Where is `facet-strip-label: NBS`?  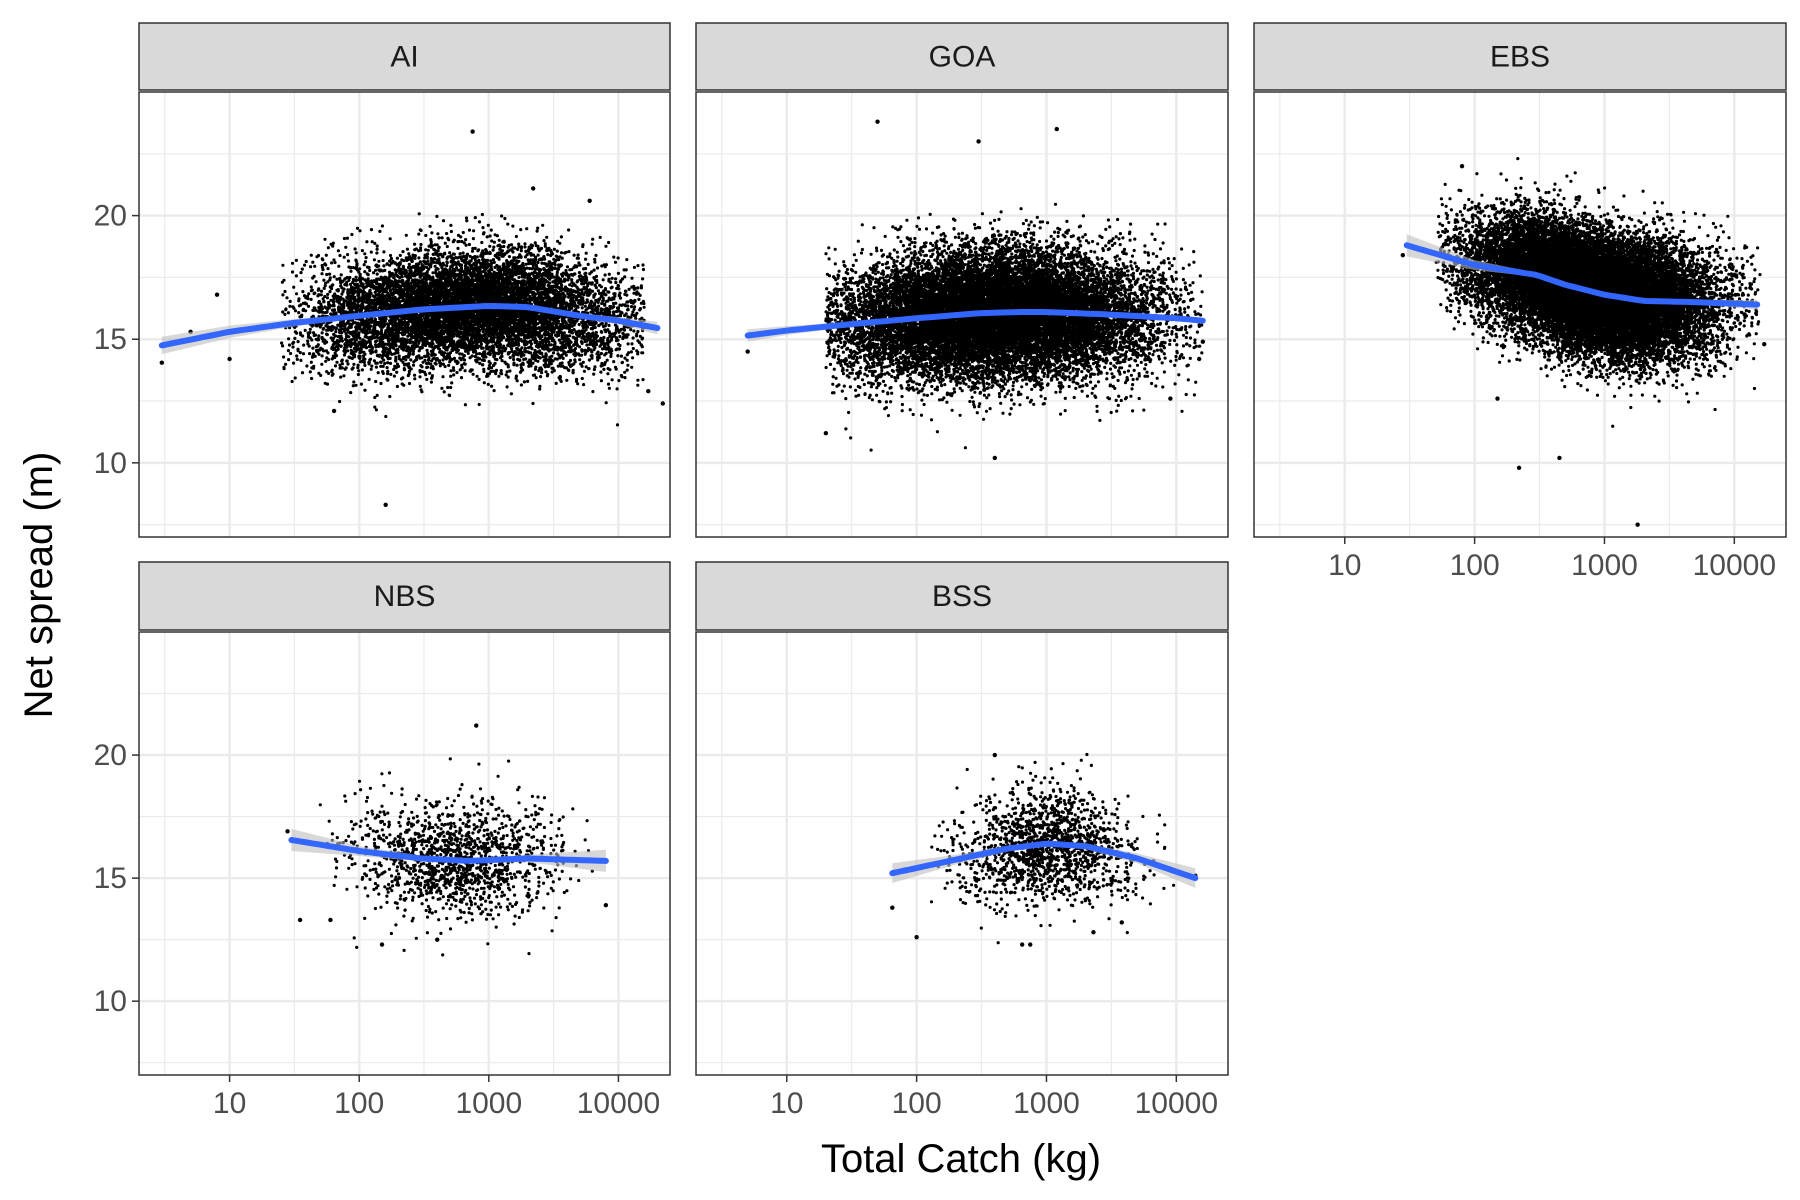 facet-strip-label: NBS is located at coordinates (405, 596).